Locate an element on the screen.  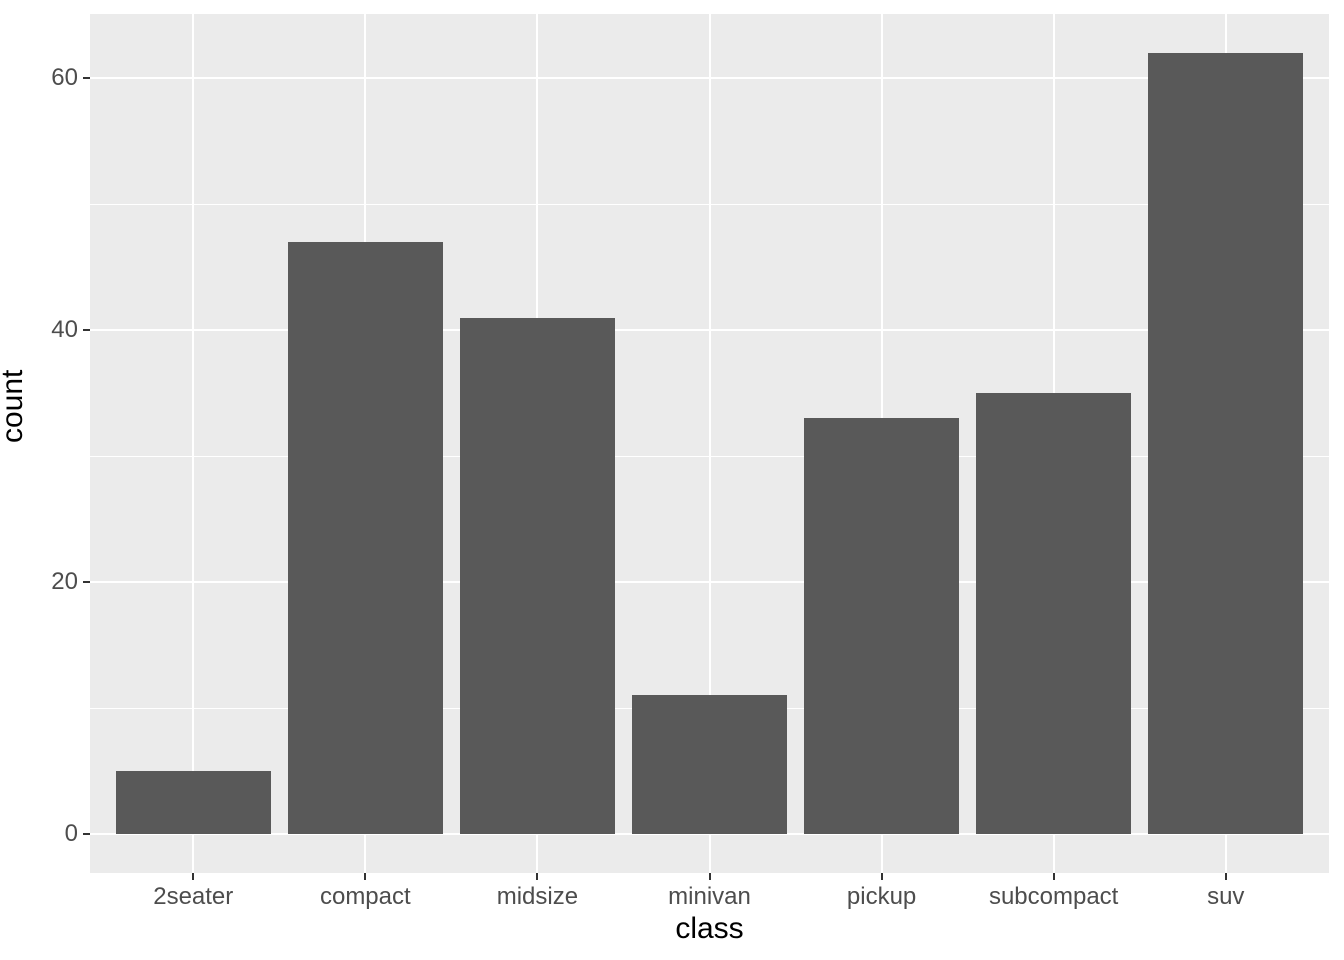
bar-minivan is located at coordinates (709, 764).